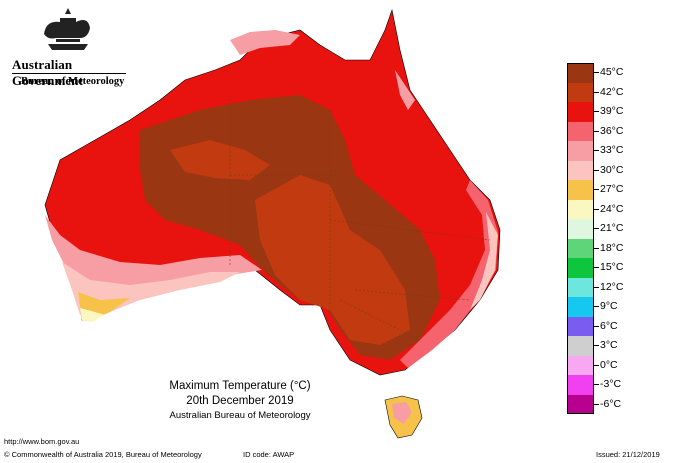 Image resolution: width=680 pixels, height=463 pixels. What do you see at coordinates (265, 42) in the screenshot?
I see `top-end-pink` at bounding box center [265, 42].